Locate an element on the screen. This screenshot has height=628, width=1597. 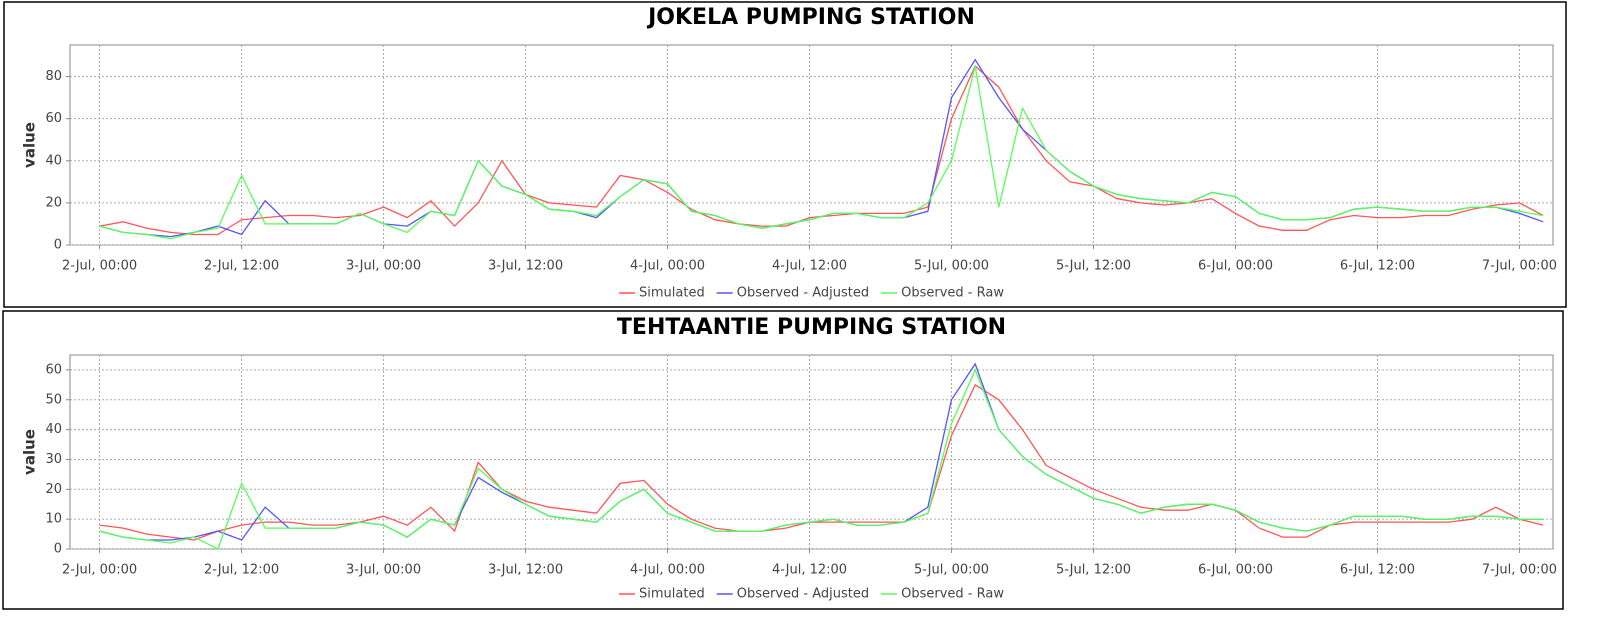
chart-title: JOKELA PUMPING STATION is located at coordinates (810, 17).